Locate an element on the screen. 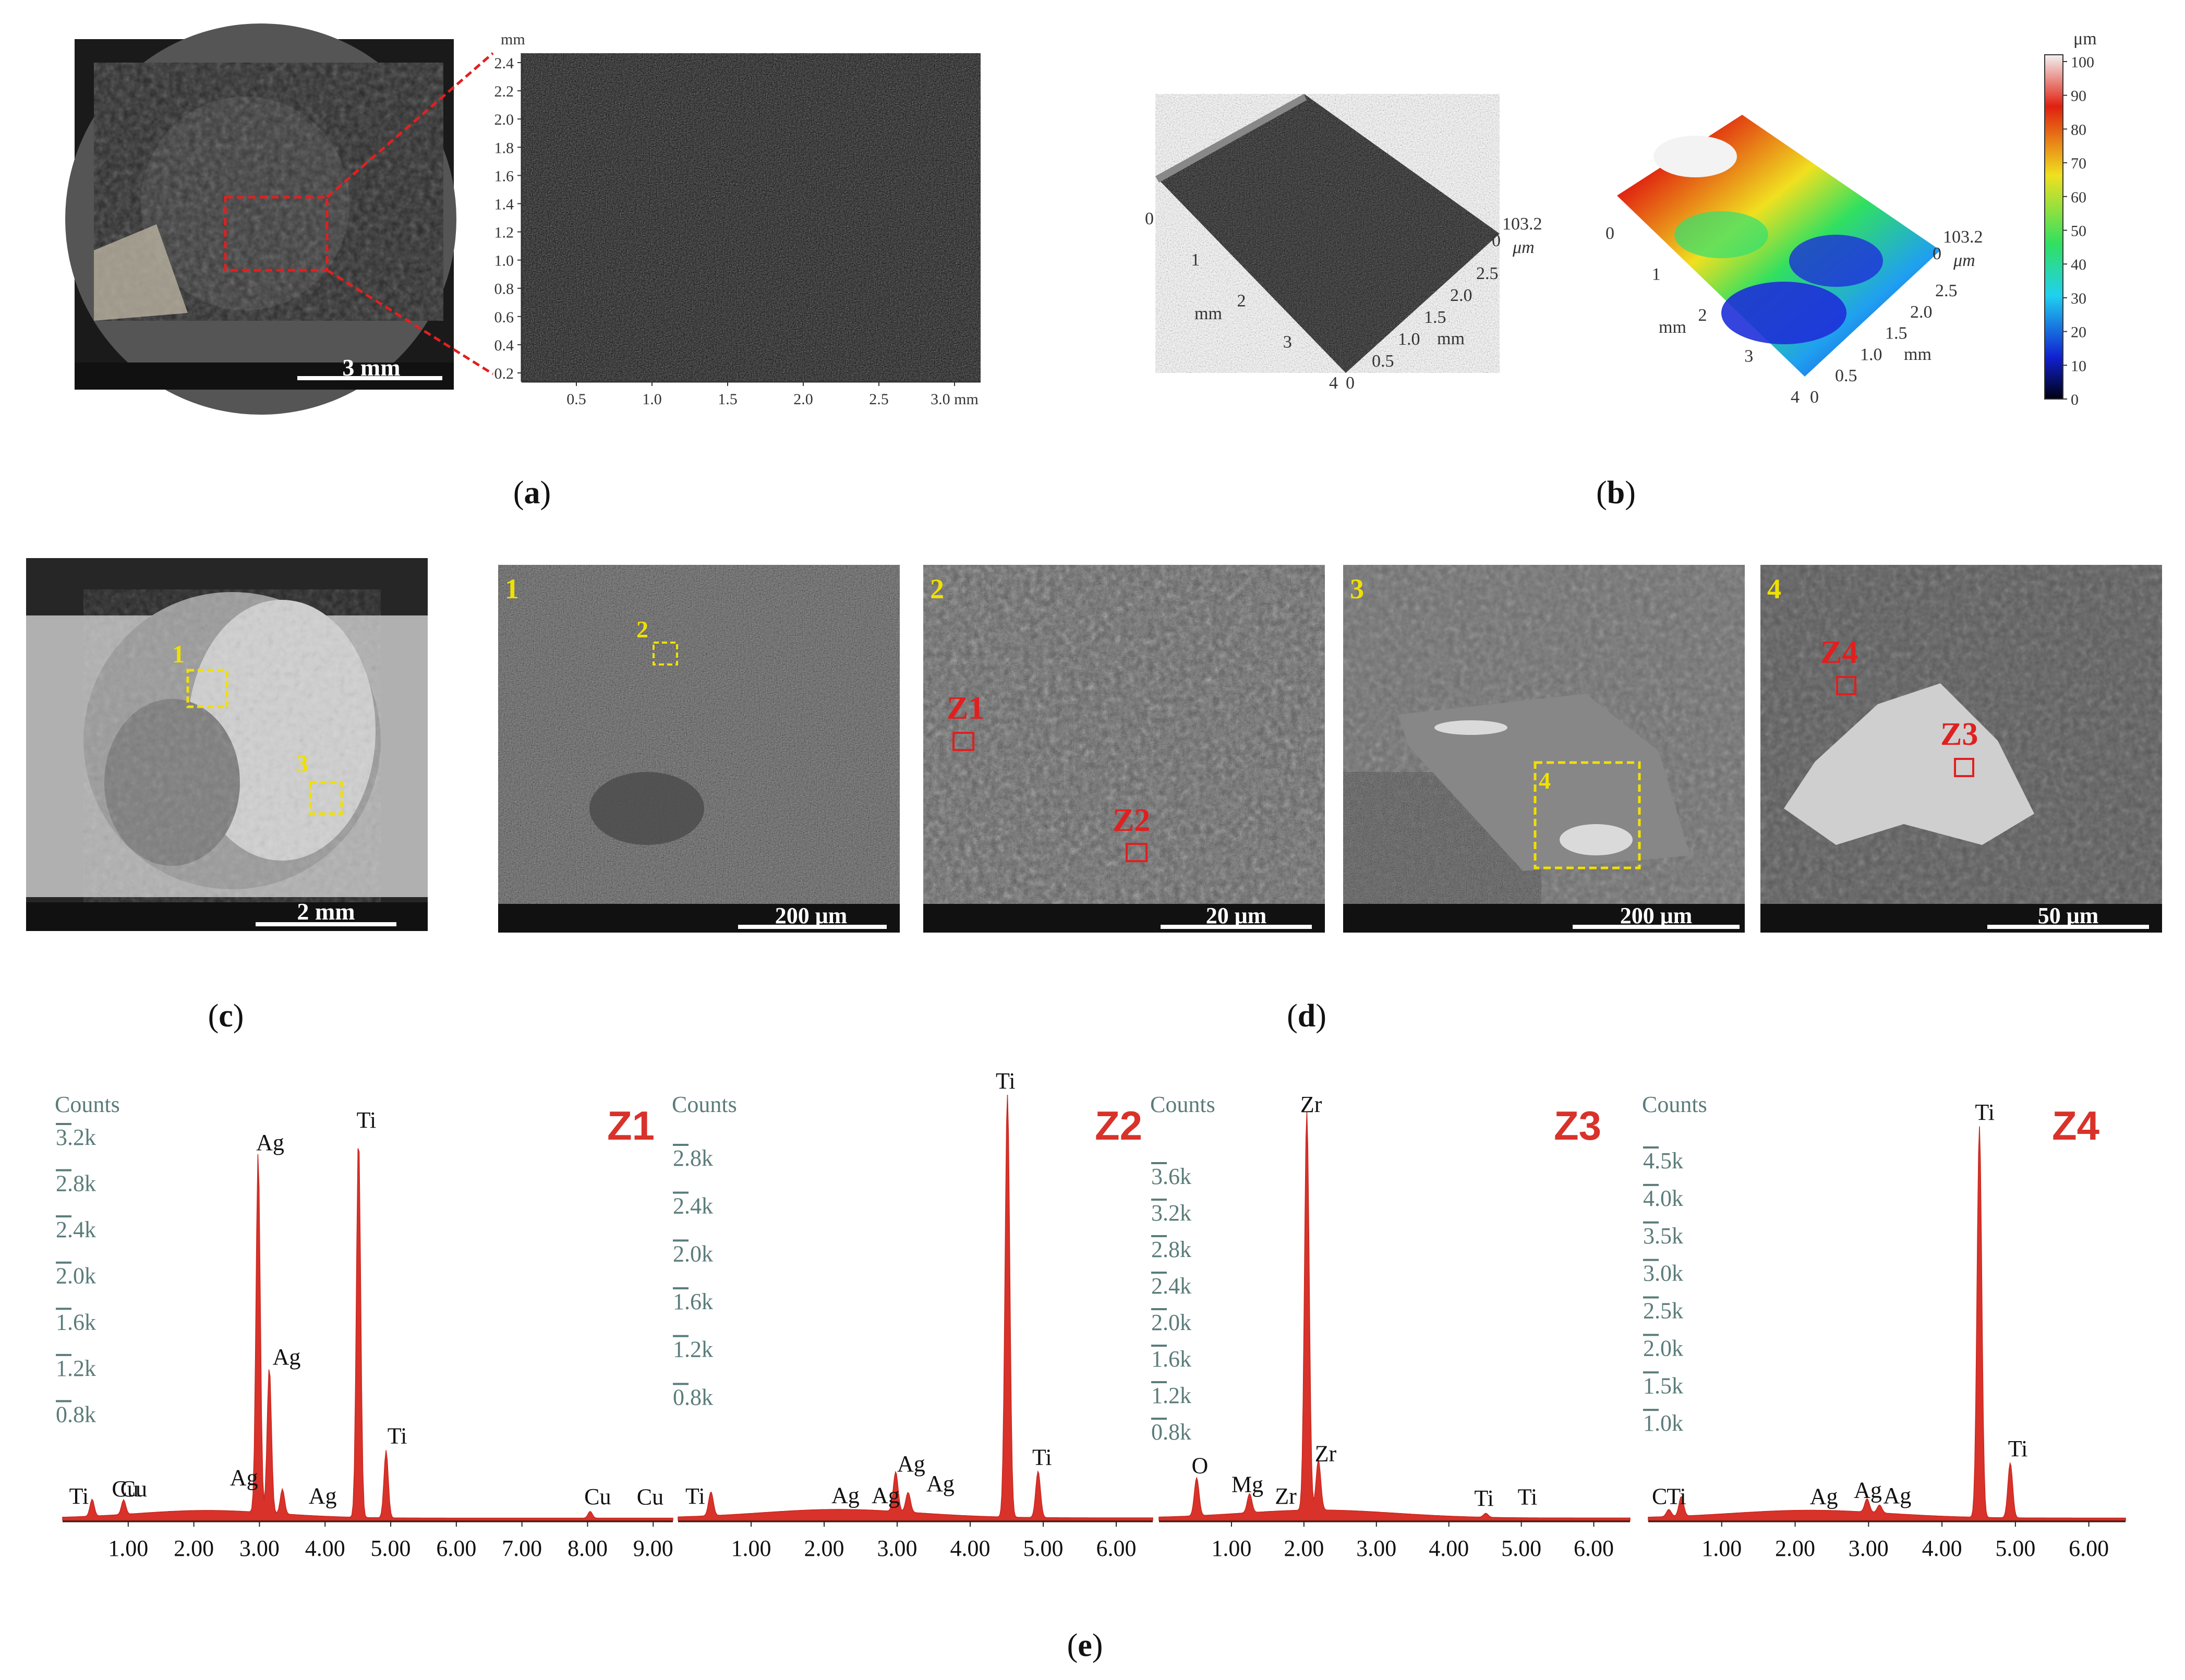 Image resolution: width=2185 pixels, height=1680 pixels. profile-x-tick-label: 2.0 is located at coordinates (803, 399).